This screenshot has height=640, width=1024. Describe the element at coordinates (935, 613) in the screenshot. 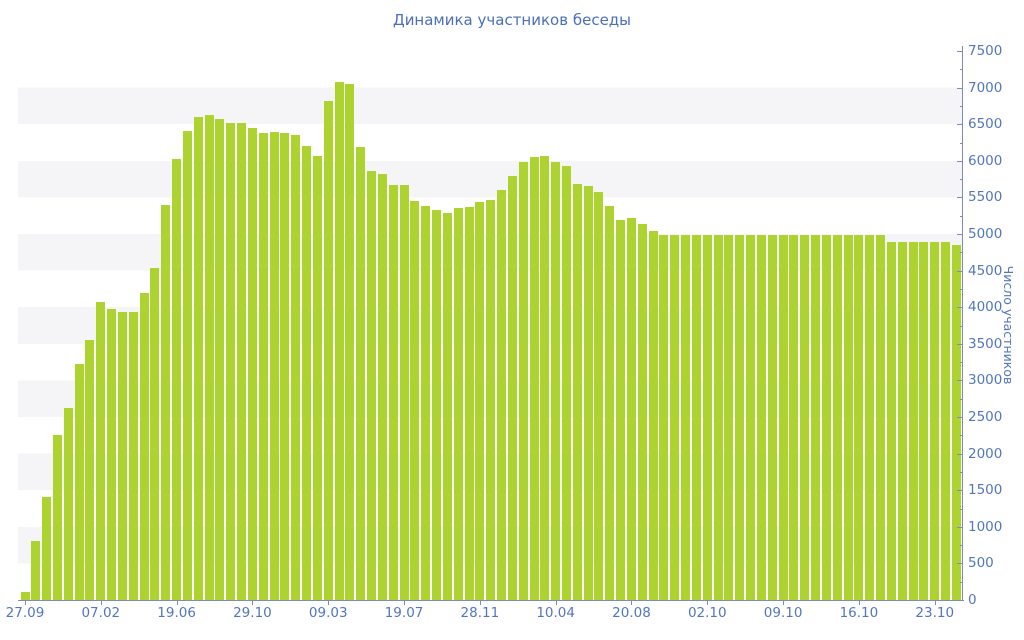

I see `x-axis-tick-label: 23.10` at that location.